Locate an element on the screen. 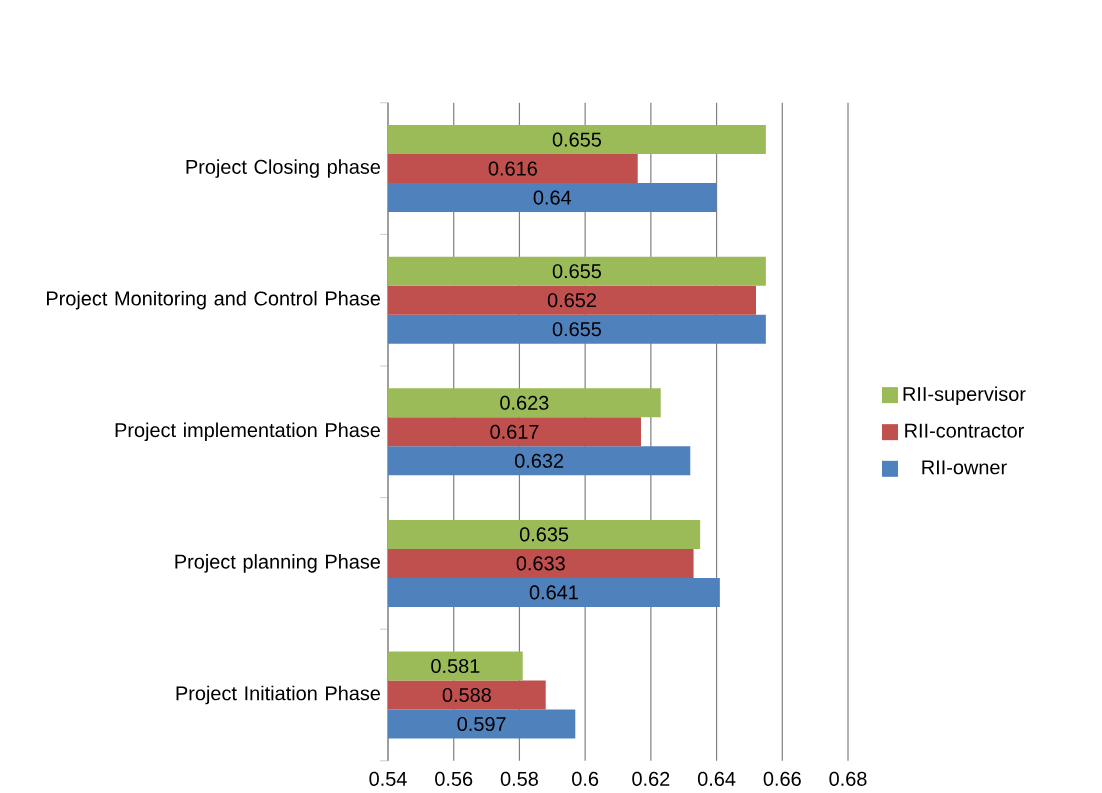 This screenshot has width=1102, height=793. x-tick-label: 0.58 is located at coordinates (519, 779).